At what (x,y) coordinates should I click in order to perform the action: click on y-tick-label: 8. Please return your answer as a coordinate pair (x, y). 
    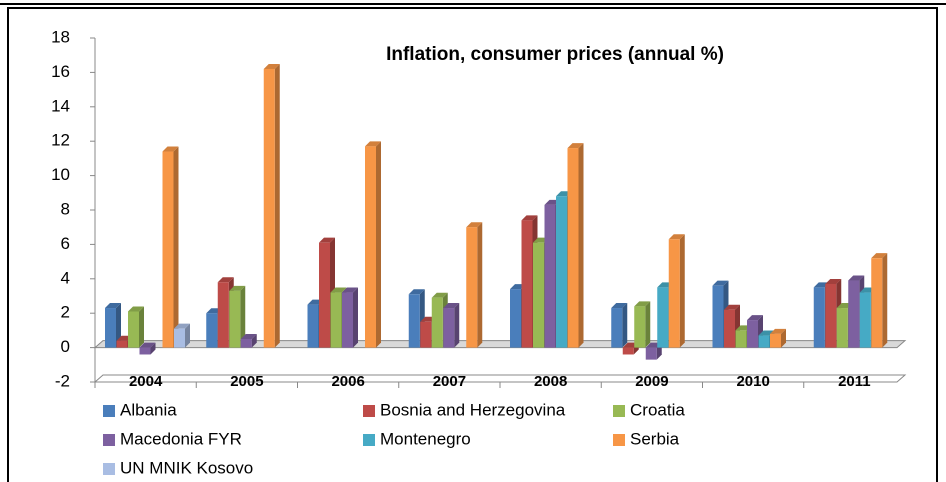
    Looking at the image, I should click on (65, 208).